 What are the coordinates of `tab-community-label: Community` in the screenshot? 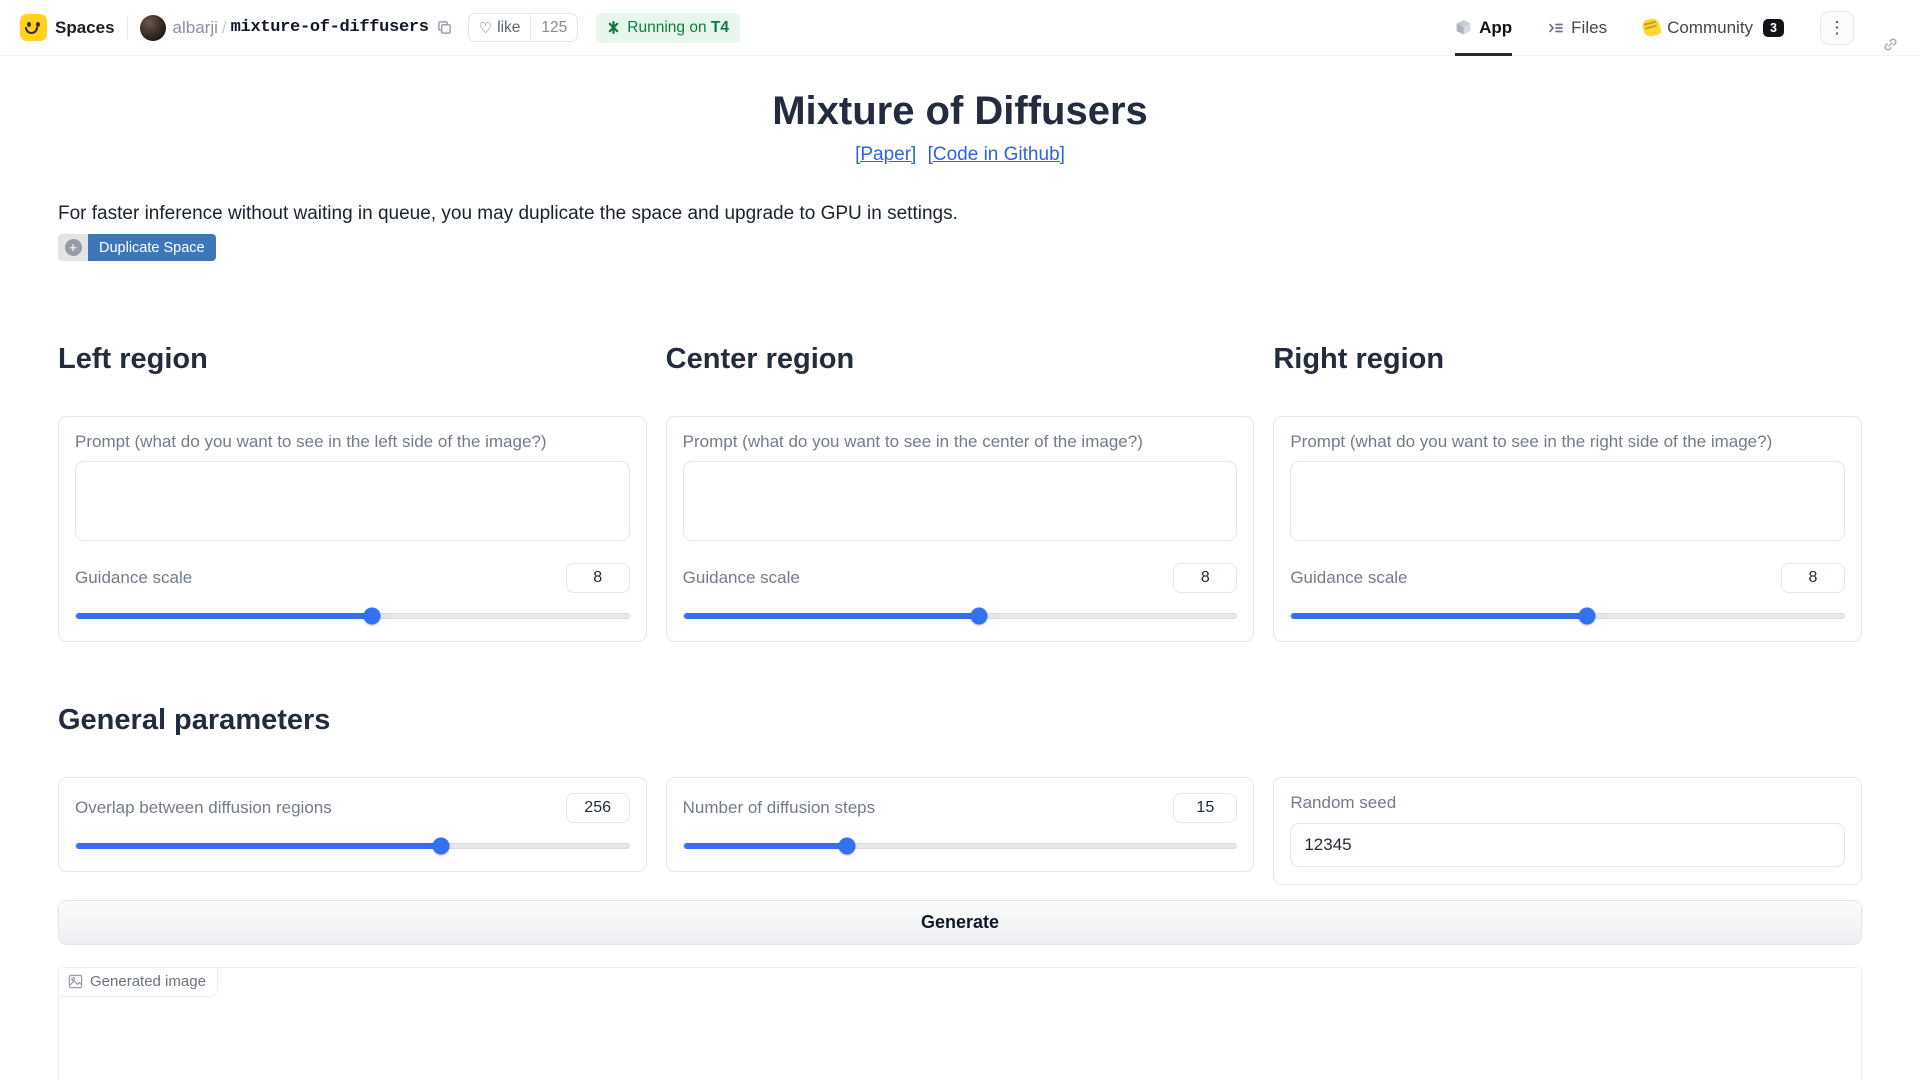 It's located at (1710, 27).